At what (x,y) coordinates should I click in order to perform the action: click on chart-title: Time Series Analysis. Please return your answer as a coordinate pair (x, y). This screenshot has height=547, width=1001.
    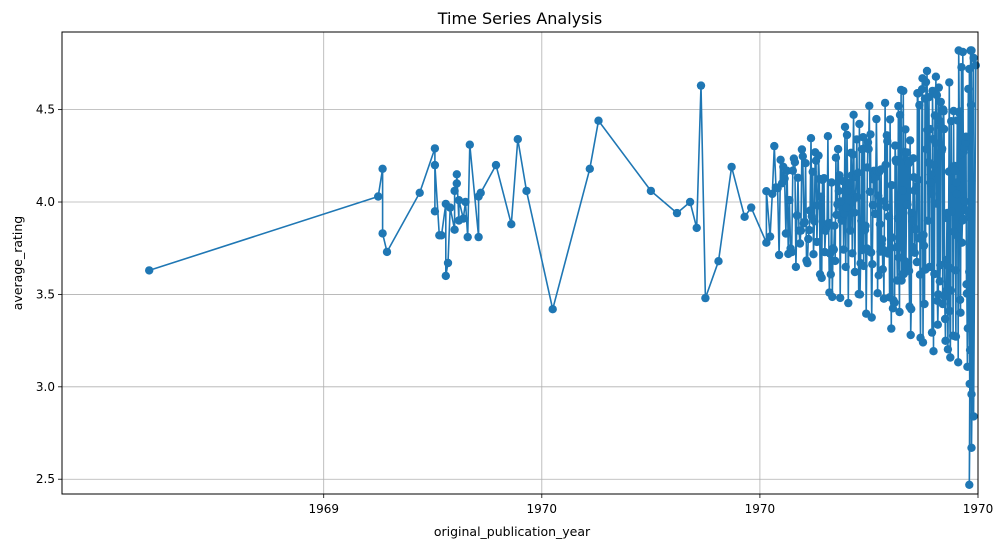
    Looking at the image, I should click on (519, 18).